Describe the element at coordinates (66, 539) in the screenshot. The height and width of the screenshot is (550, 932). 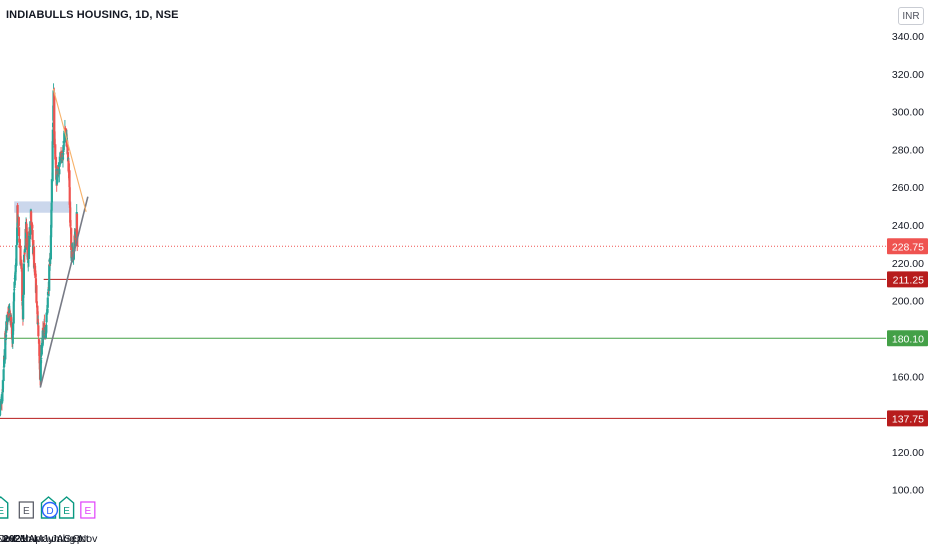
I see `x-tick-label: Aug` at that location.